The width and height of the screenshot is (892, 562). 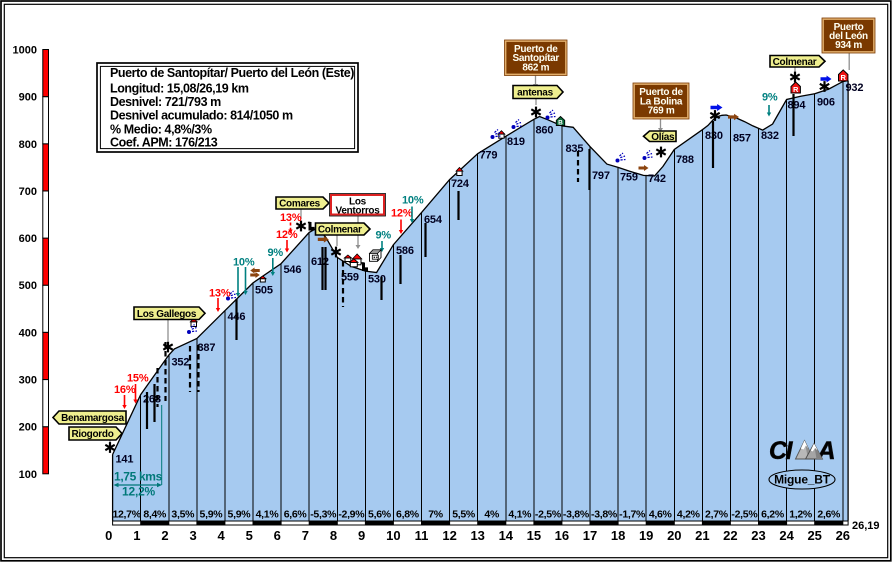 I want to click on svg-text: 559, so click(x=350, y=278).